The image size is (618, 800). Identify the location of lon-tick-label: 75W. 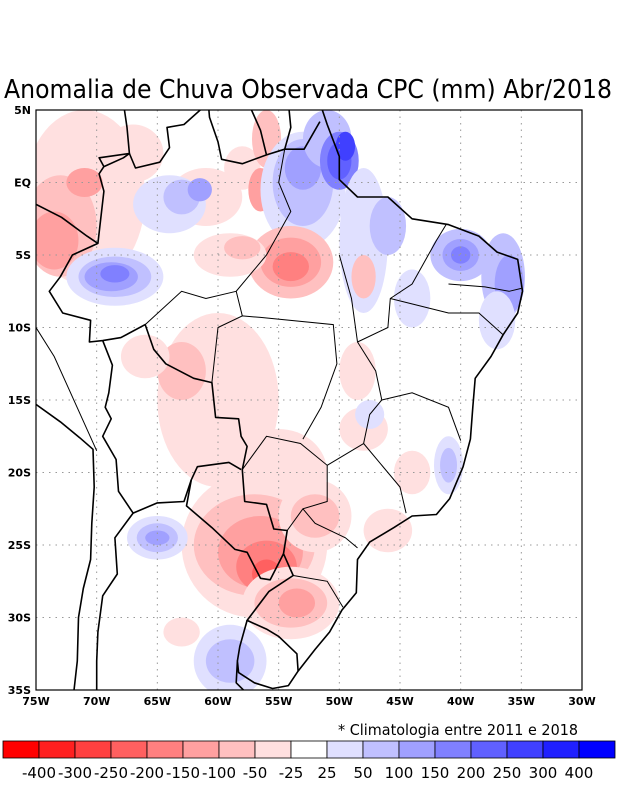
(35, 701).